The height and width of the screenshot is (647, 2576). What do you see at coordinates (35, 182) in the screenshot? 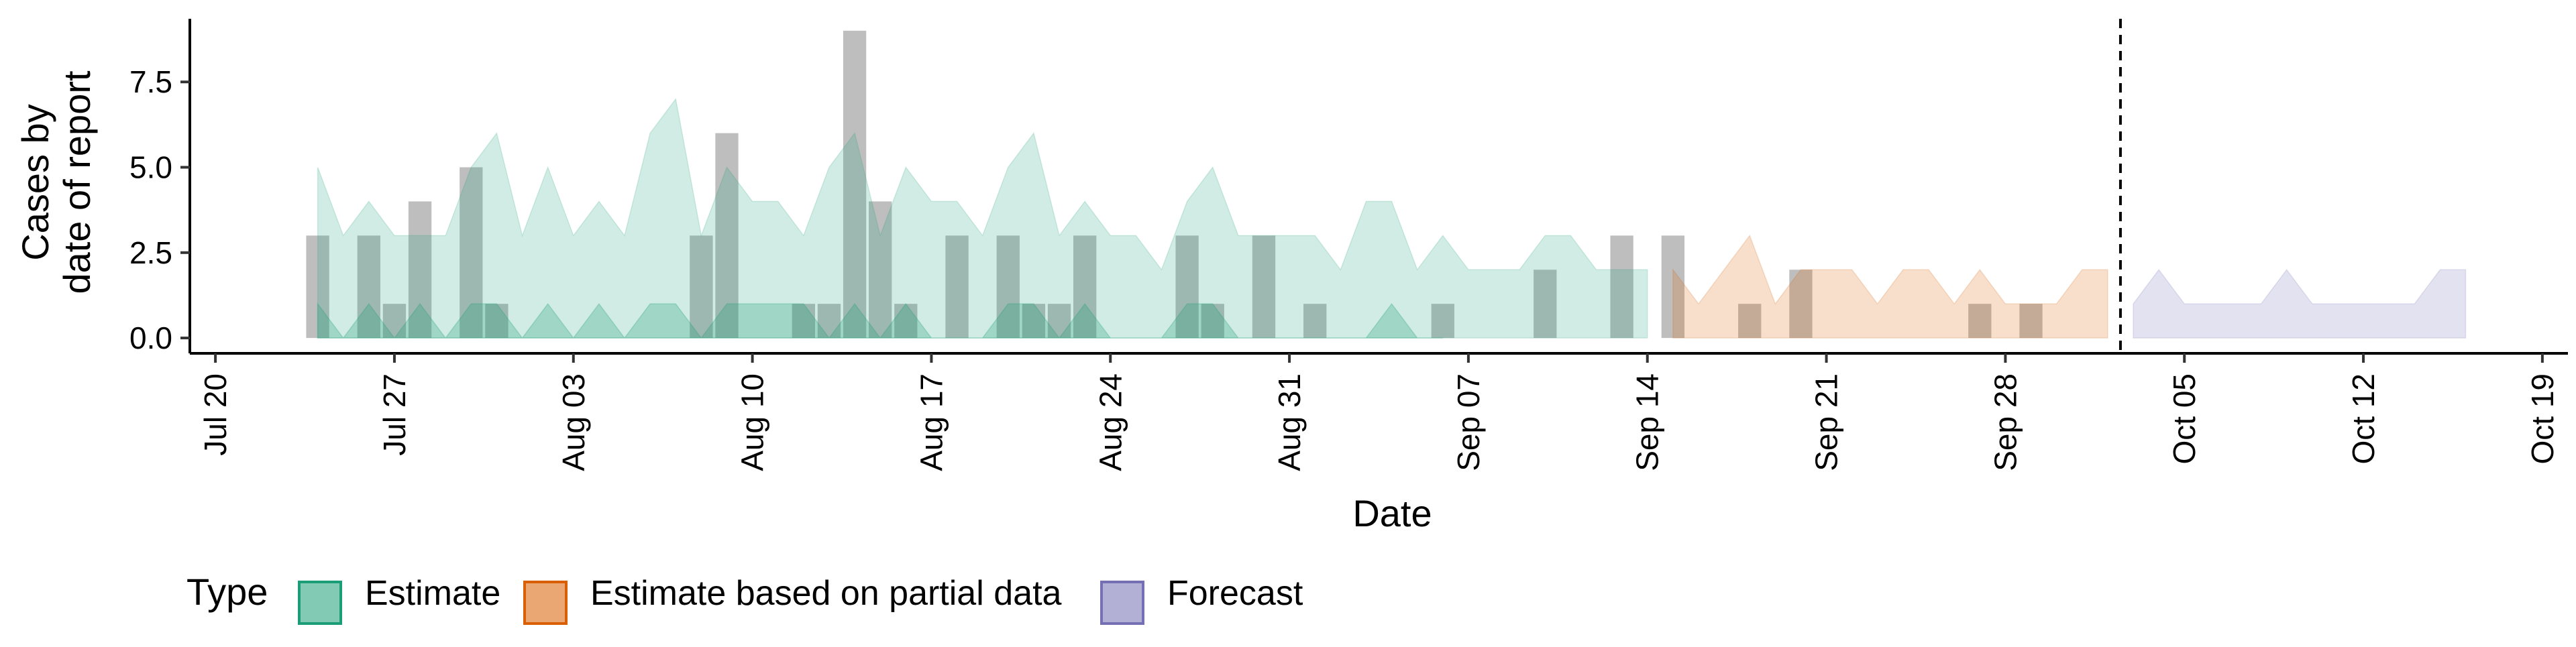
I see `y-axis-title-line-0: Cases by` at bounding box center [35, 182].